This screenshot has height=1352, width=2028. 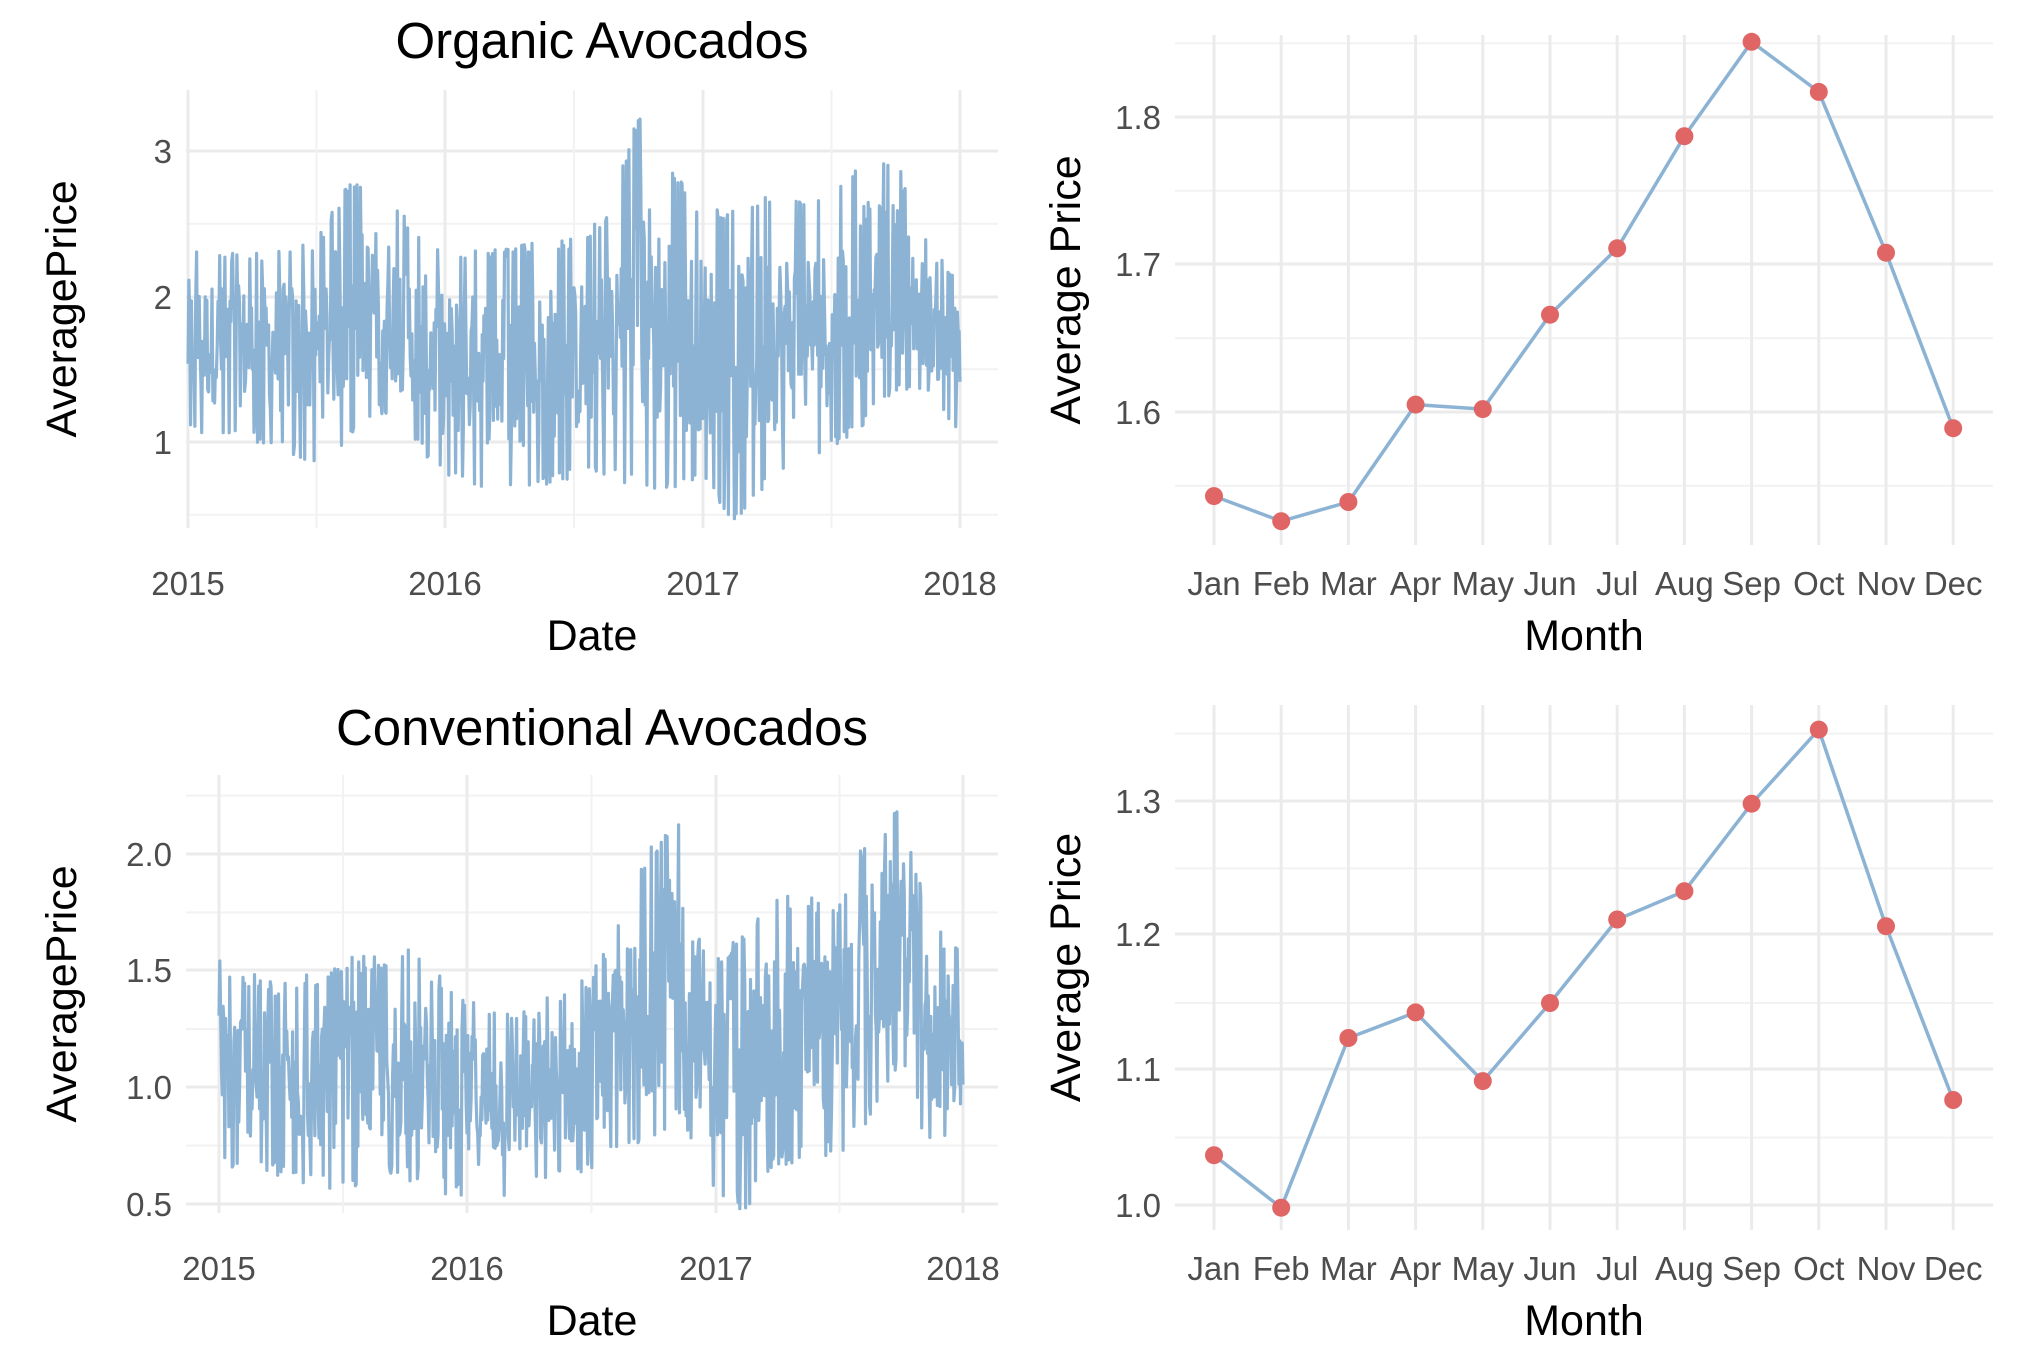 I want to click on y-tick-label: 1.8, so click(x=1138, y=117).